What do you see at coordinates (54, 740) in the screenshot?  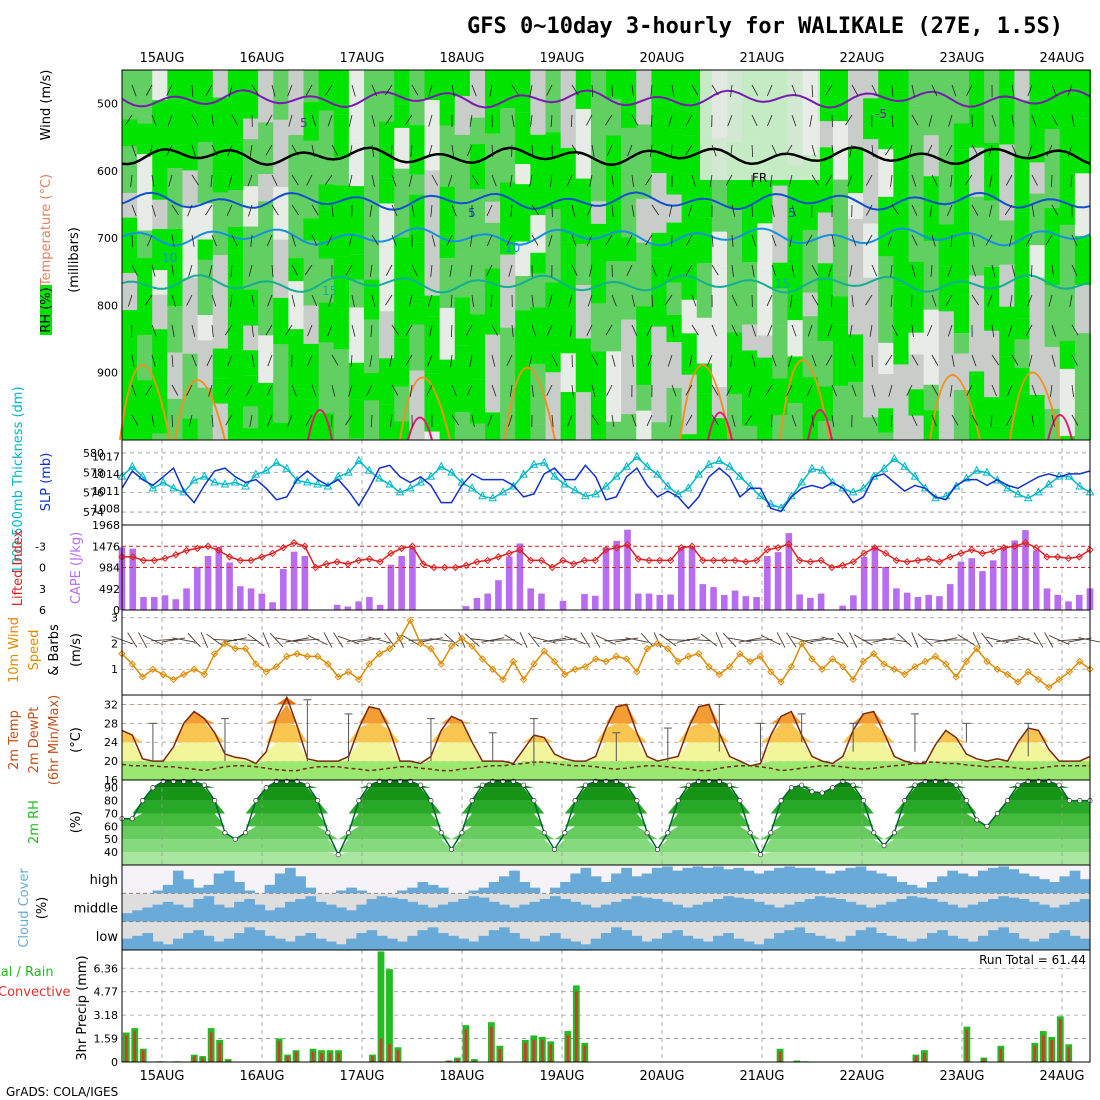 I see `temp-axis-label: (6hr Min/Max)` at bounding box center [54, 740].